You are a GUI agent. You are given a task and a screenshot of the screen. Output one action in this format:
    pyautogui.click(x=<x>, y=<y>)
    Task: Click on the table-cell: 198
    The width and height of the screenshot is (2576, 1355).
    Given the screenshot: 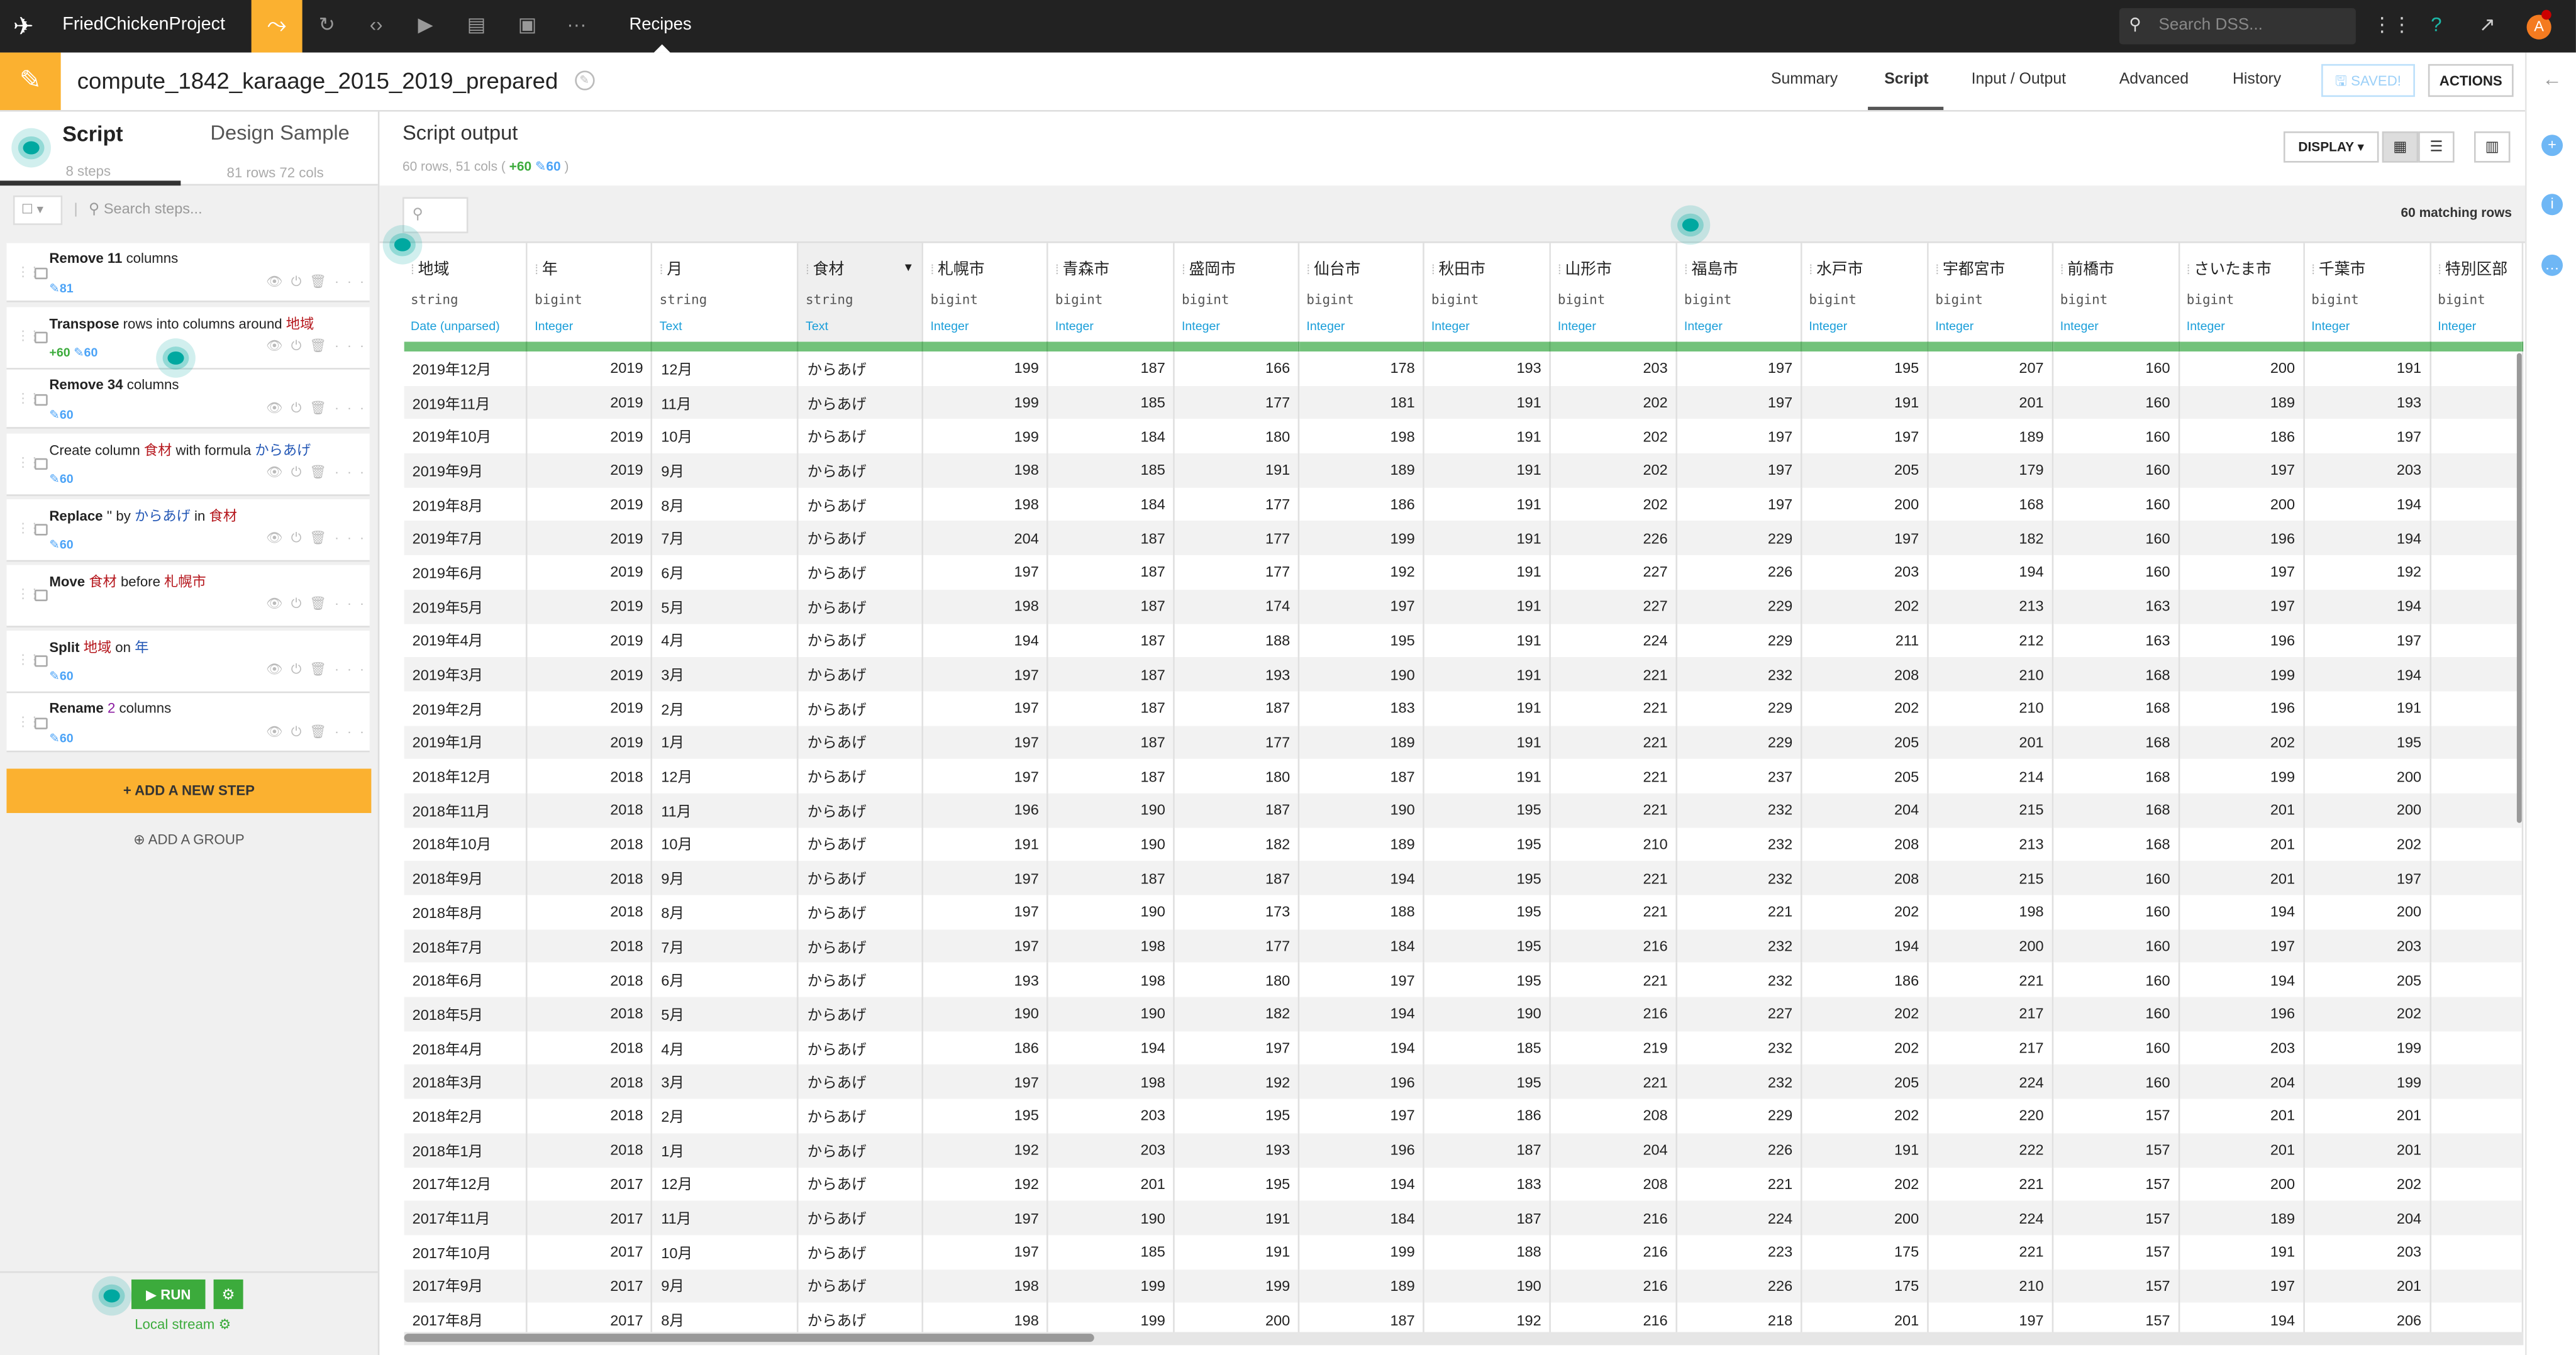 What is the action you would take?
    pyautogui.click(x=986, y=504)
    